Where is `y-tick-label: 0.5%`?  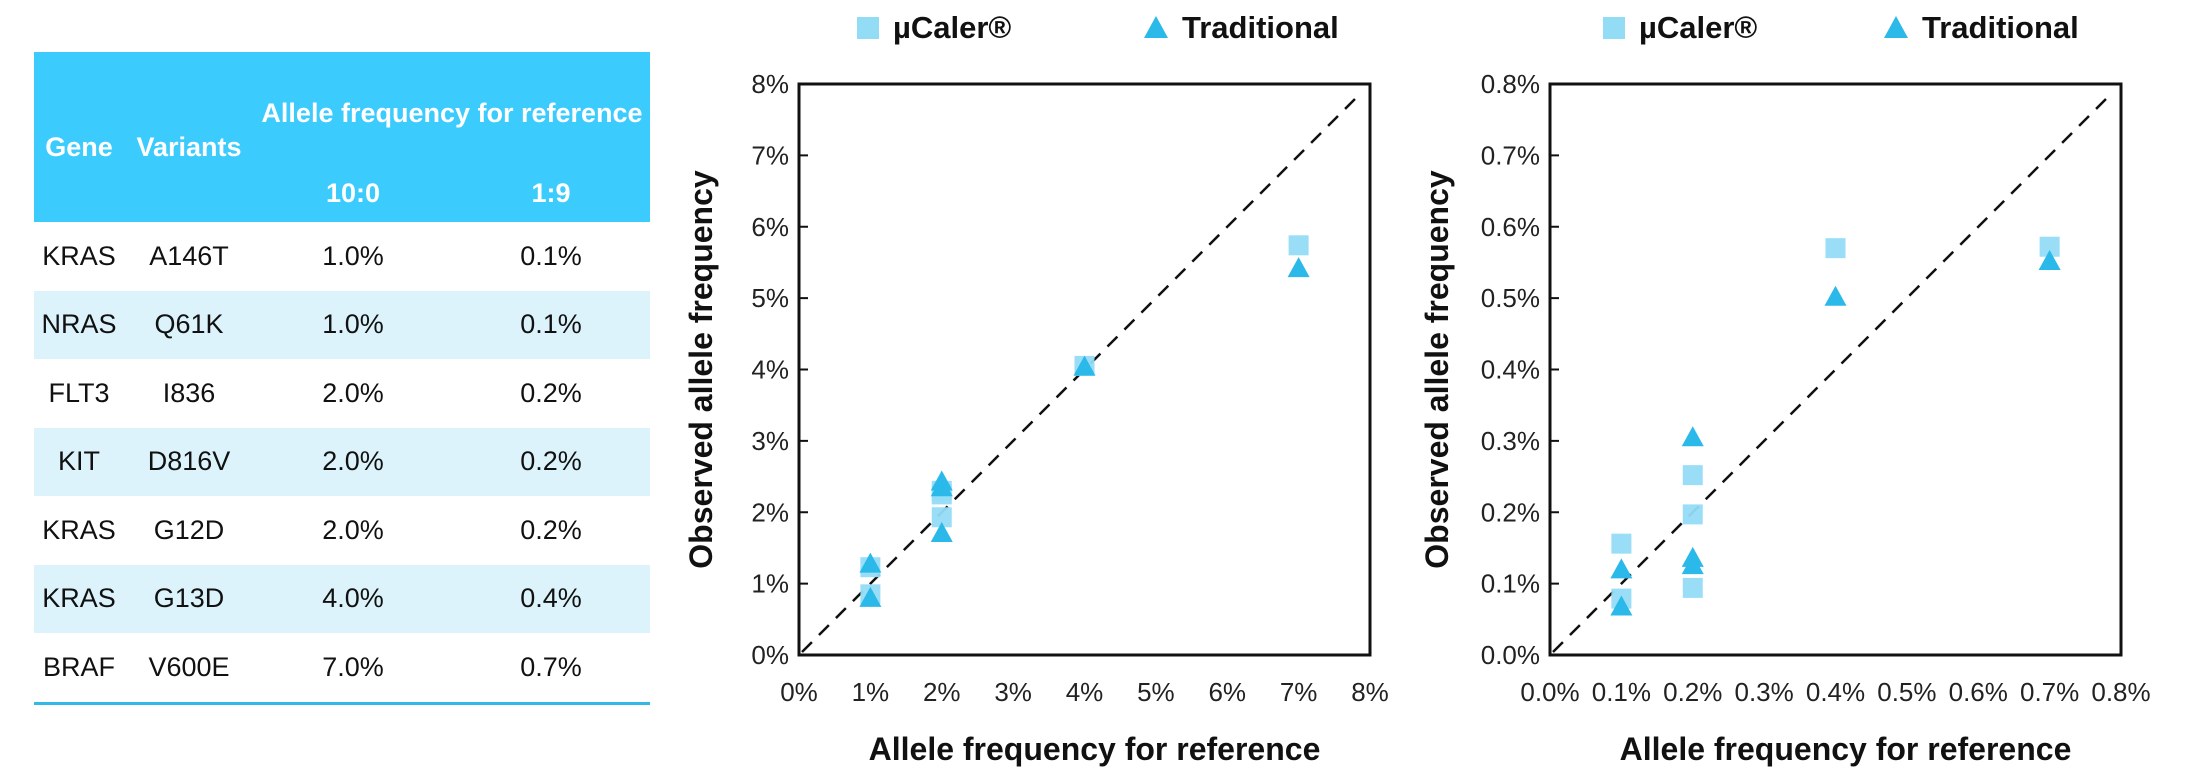
y-tick-label: 0.5% is located at coordinates (1510, 298).